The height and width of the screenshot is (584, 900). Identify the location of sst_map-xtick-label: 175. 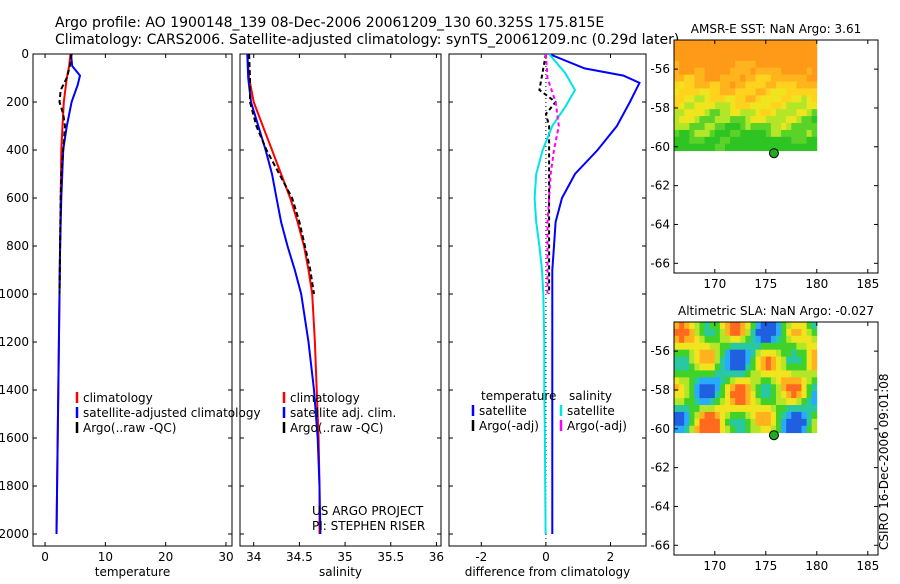
(765, 284).